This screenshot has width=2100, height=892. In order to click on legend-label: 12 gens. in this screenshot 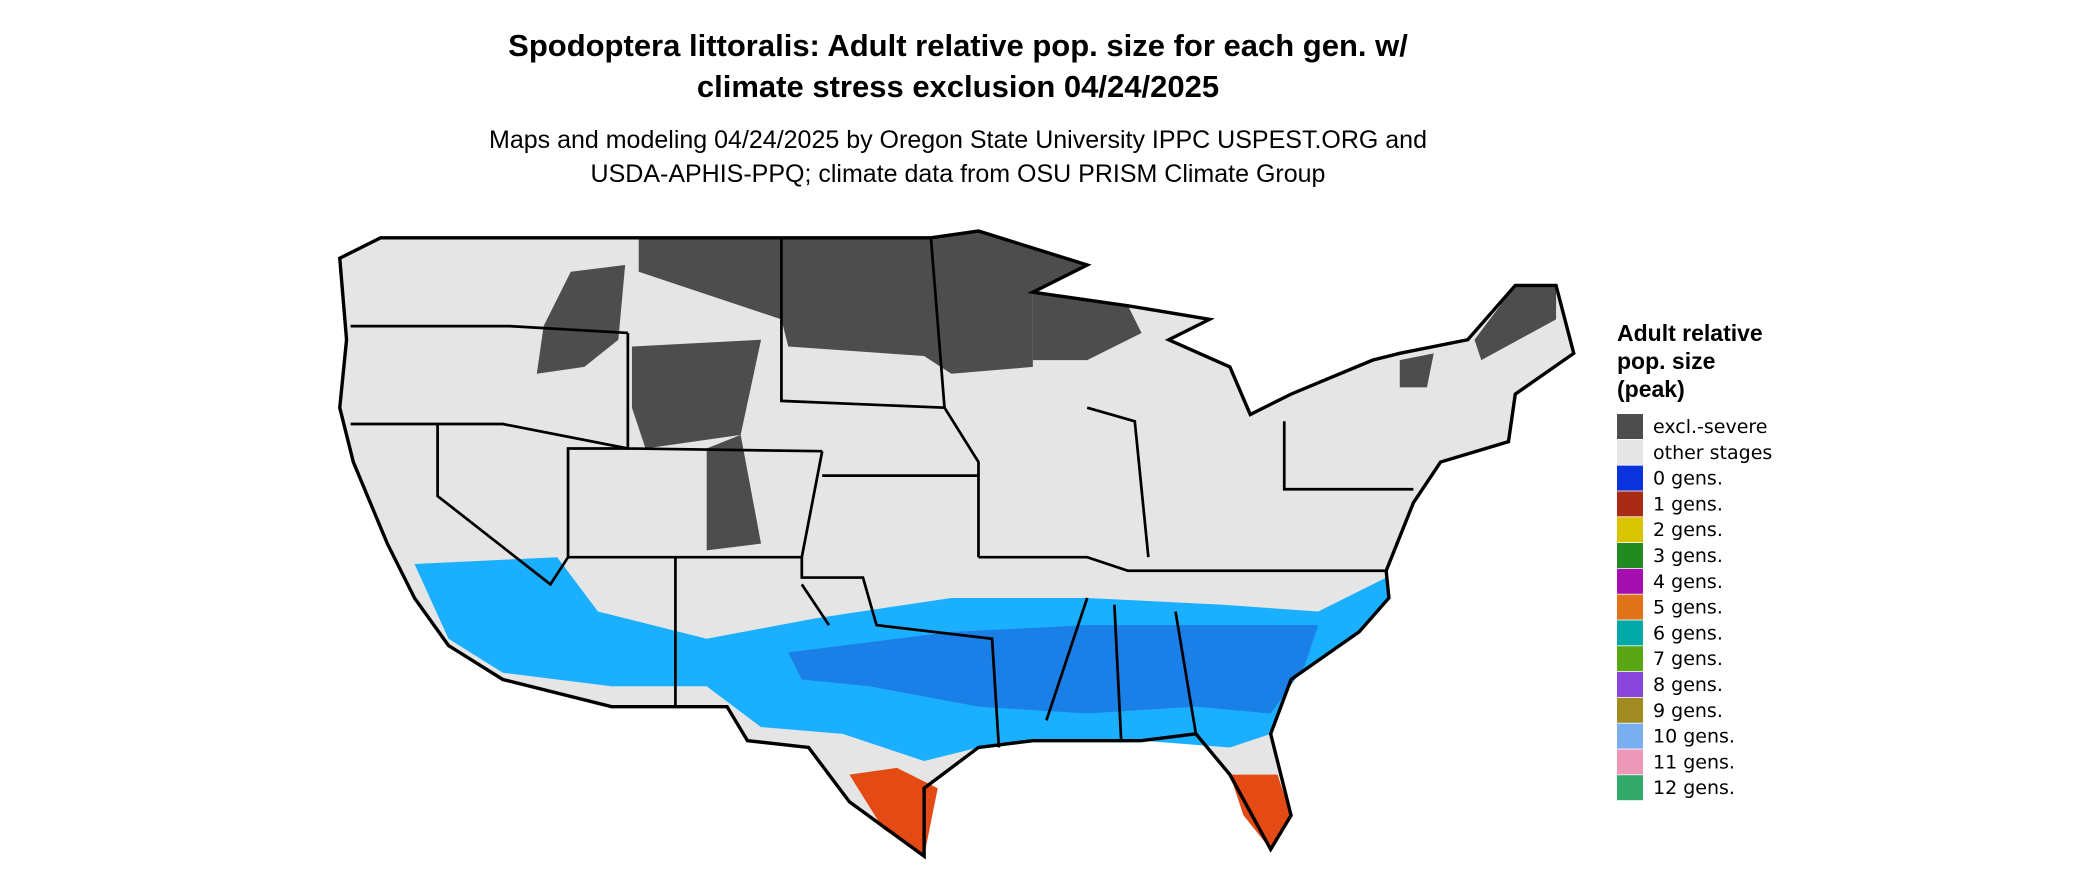, I will do `click(1694, 788)`.